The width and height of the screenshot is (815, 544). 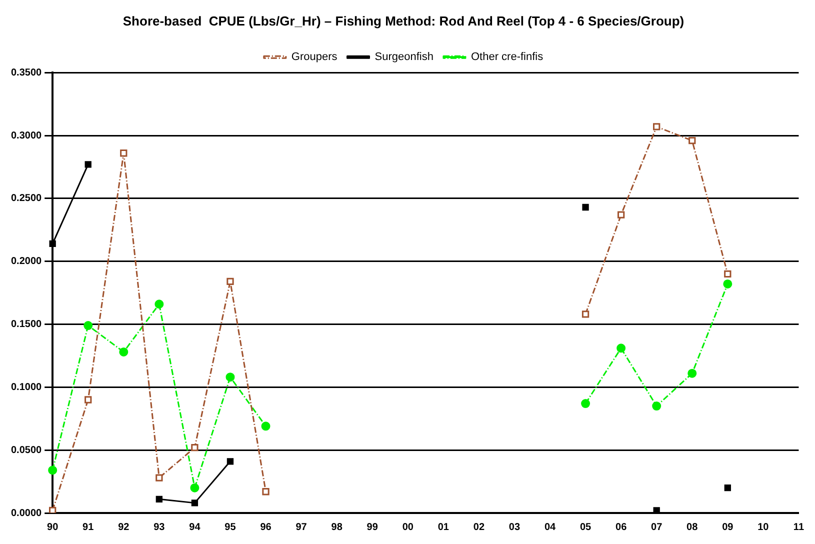 What do you see at coordinates (266, 527) in the screenshot?
I see `x-tick-label: 96` at bounding box center [266, 527].